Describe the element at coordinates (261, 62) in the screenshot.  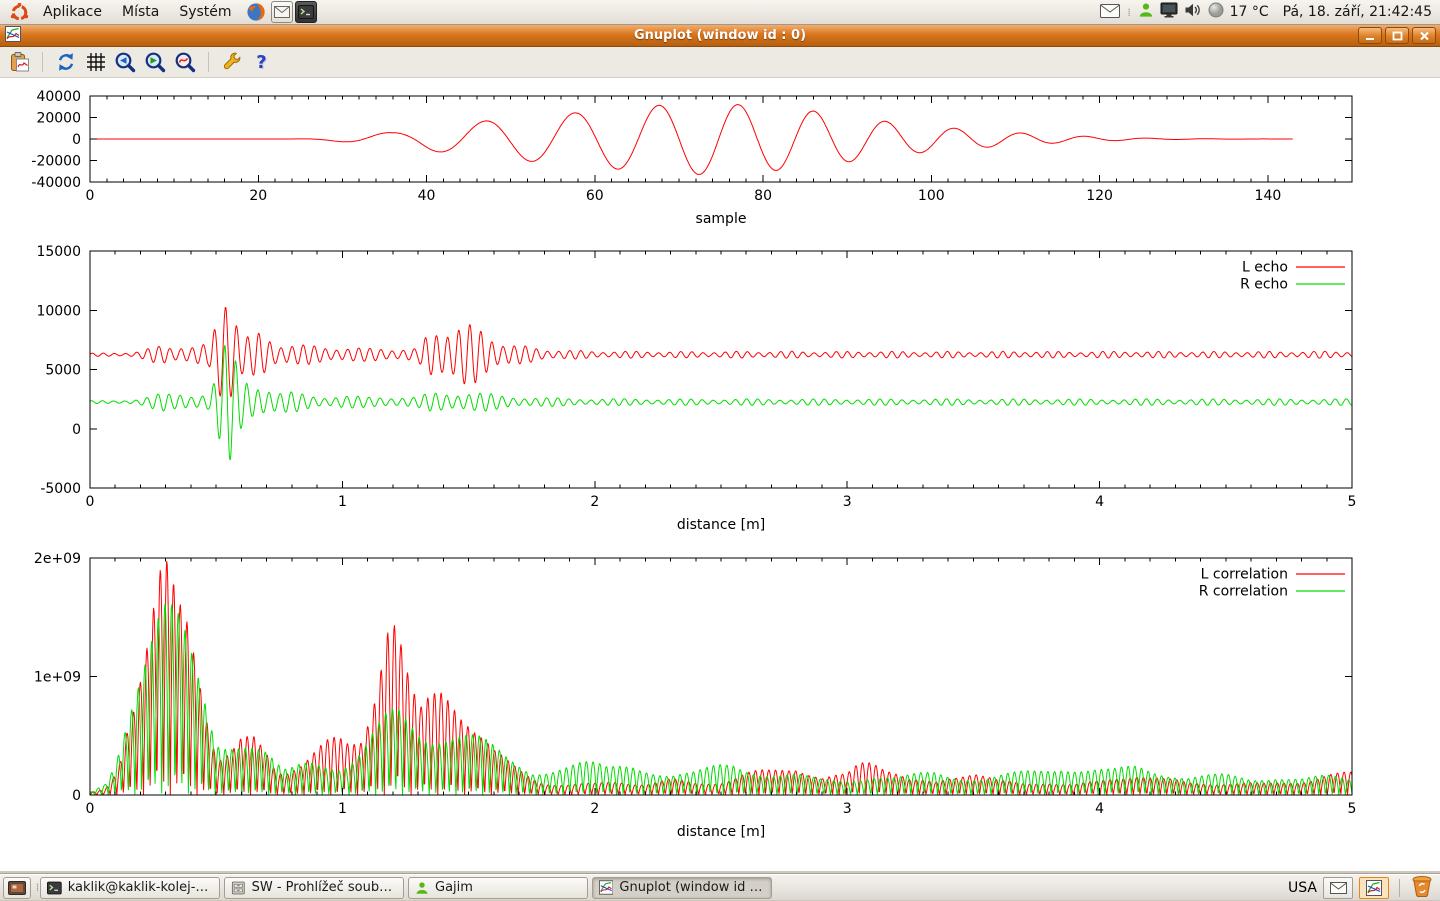
I see `help-button: ?` at that location.